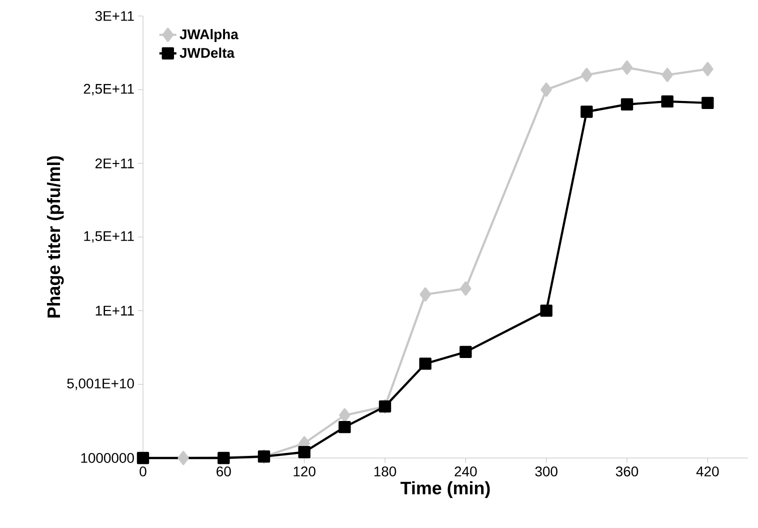 The width and height of the screenshot is (758, 528). What do you see at coordinates (114, 16) in the screenshot?
I see `y-tick-label: 3E+11` at bounding box center [114, 16].